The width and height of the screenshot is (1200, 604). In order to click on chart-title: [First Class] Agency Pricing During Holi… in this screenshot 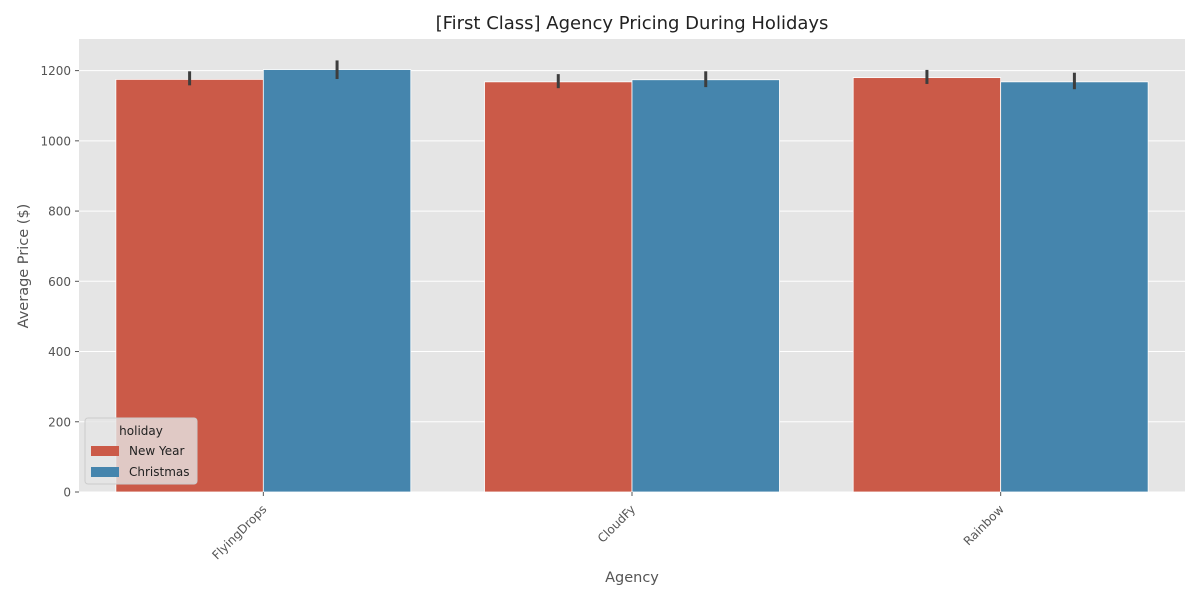, I will do `click(632, 23)`.